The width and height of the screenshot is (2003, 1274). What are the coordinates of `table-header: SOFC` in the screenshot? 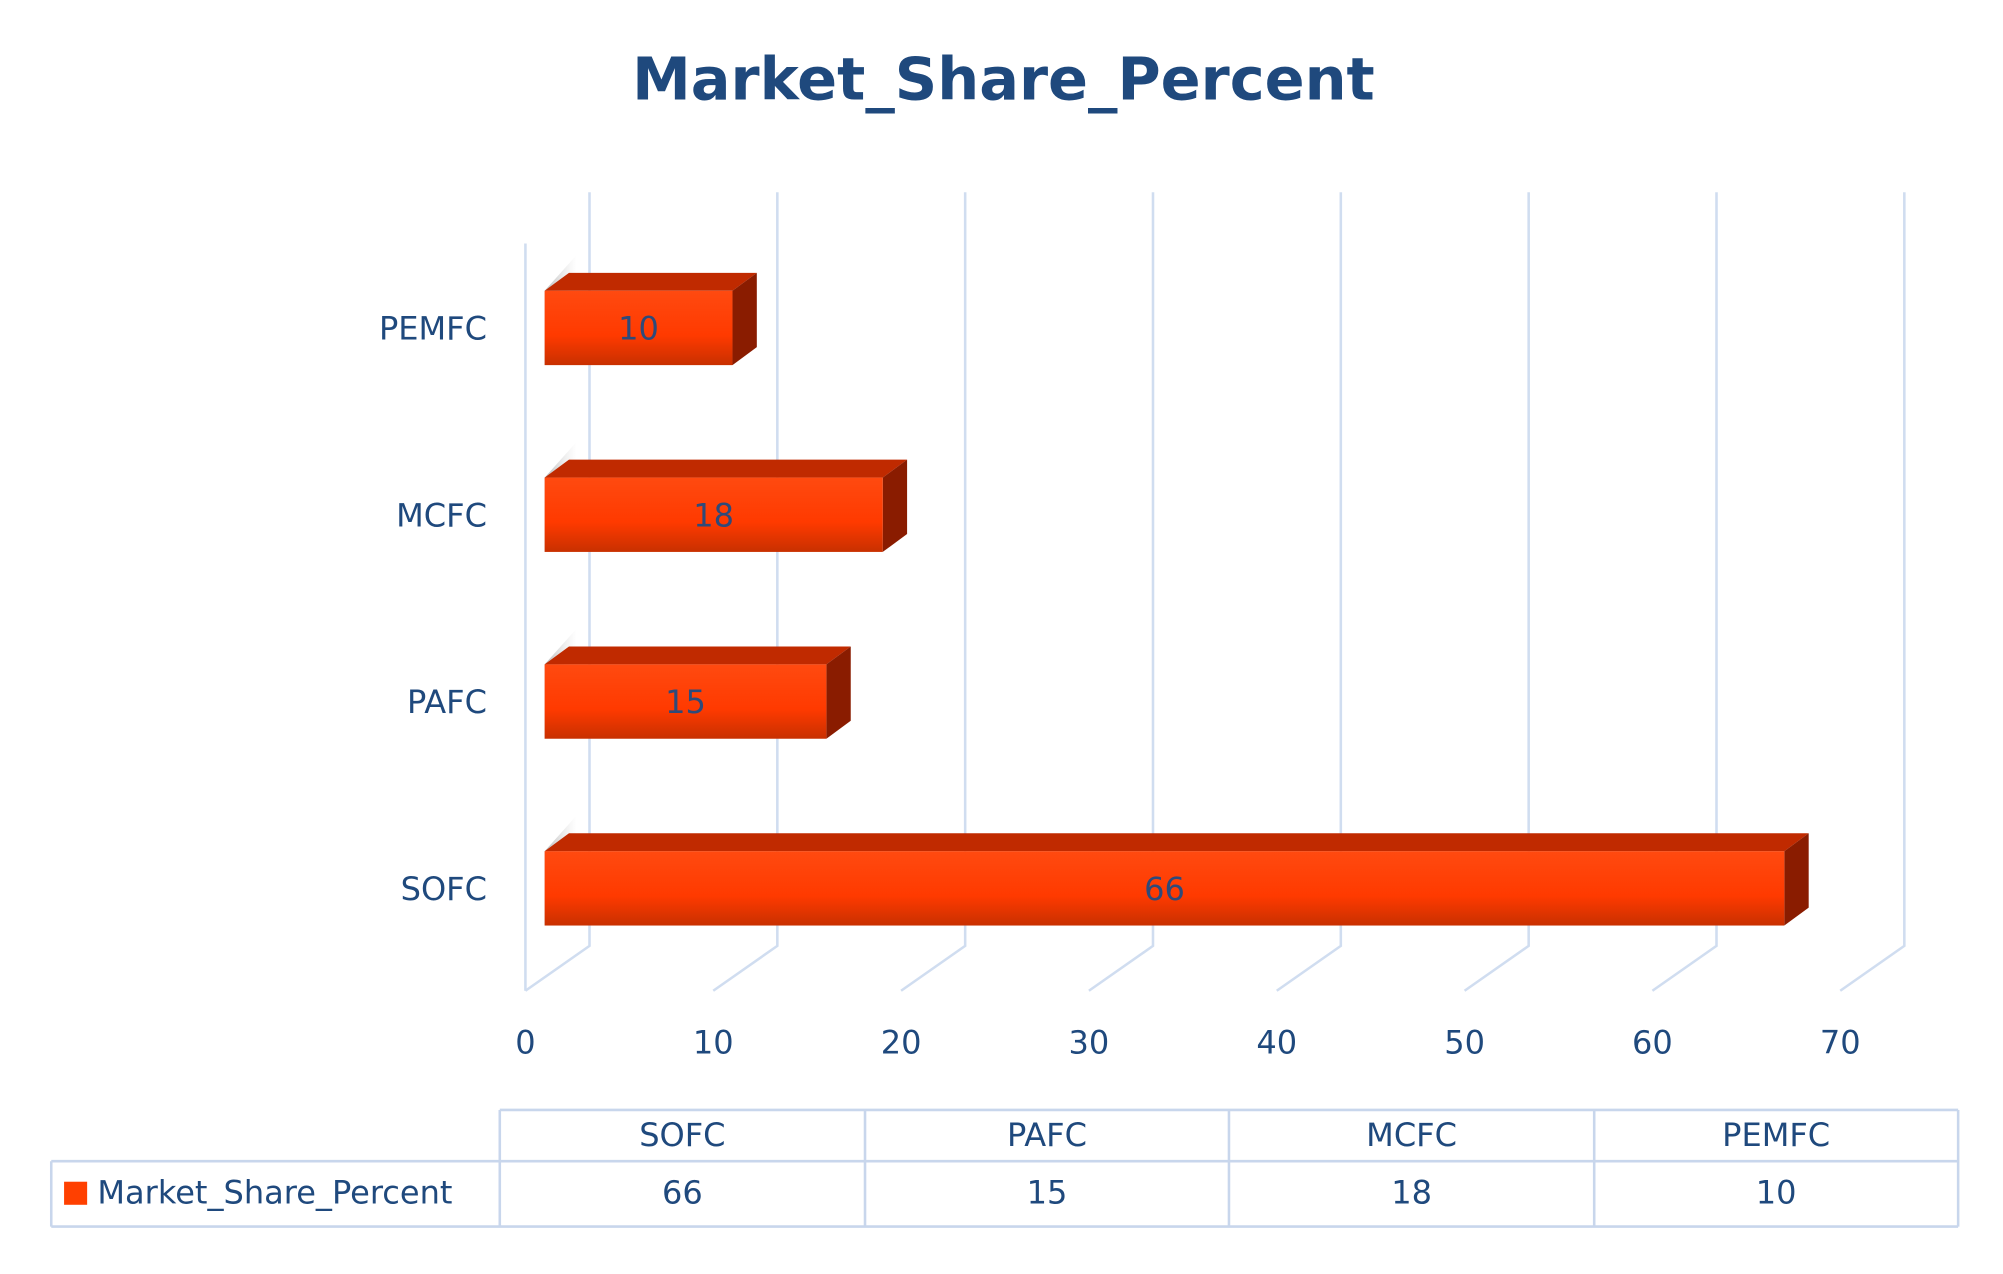 It's located at (682, 1135).